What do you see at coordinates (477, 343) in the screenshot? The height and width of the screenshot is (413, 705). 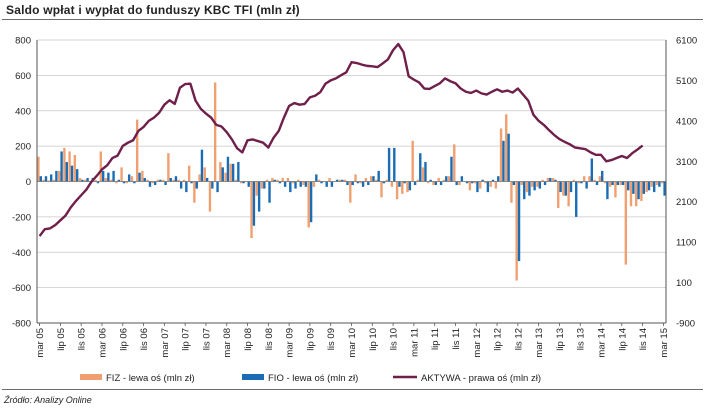 I see `x-tick-label: mar 12` at bounding box center [477, 343].